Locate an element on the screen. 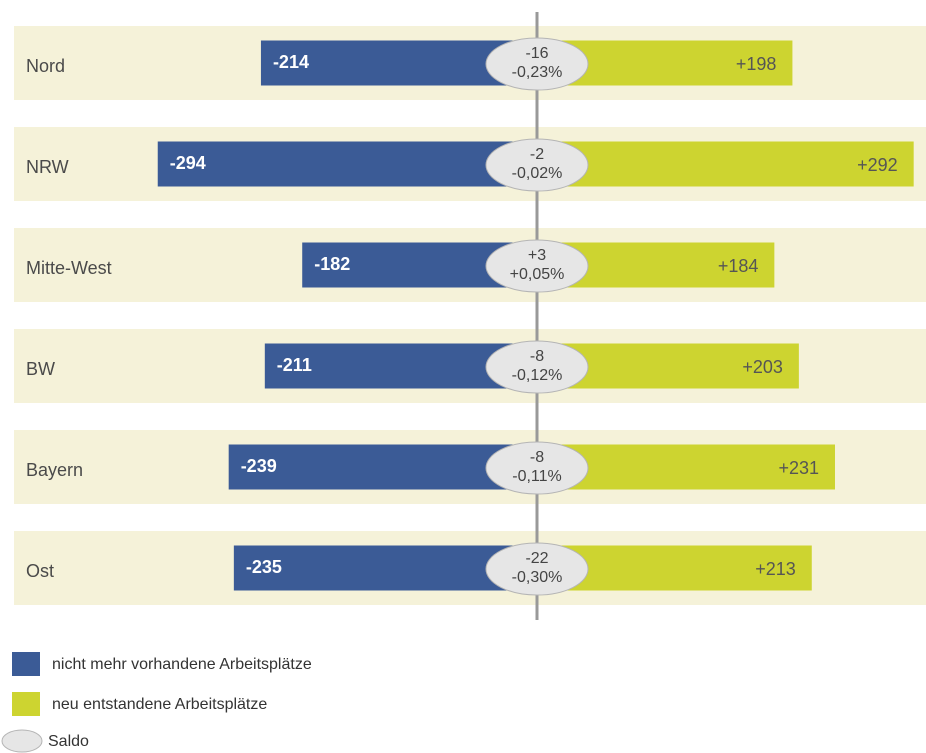 The image size is (926, 753). value-label: +184 is located at coordinates (738, 266).